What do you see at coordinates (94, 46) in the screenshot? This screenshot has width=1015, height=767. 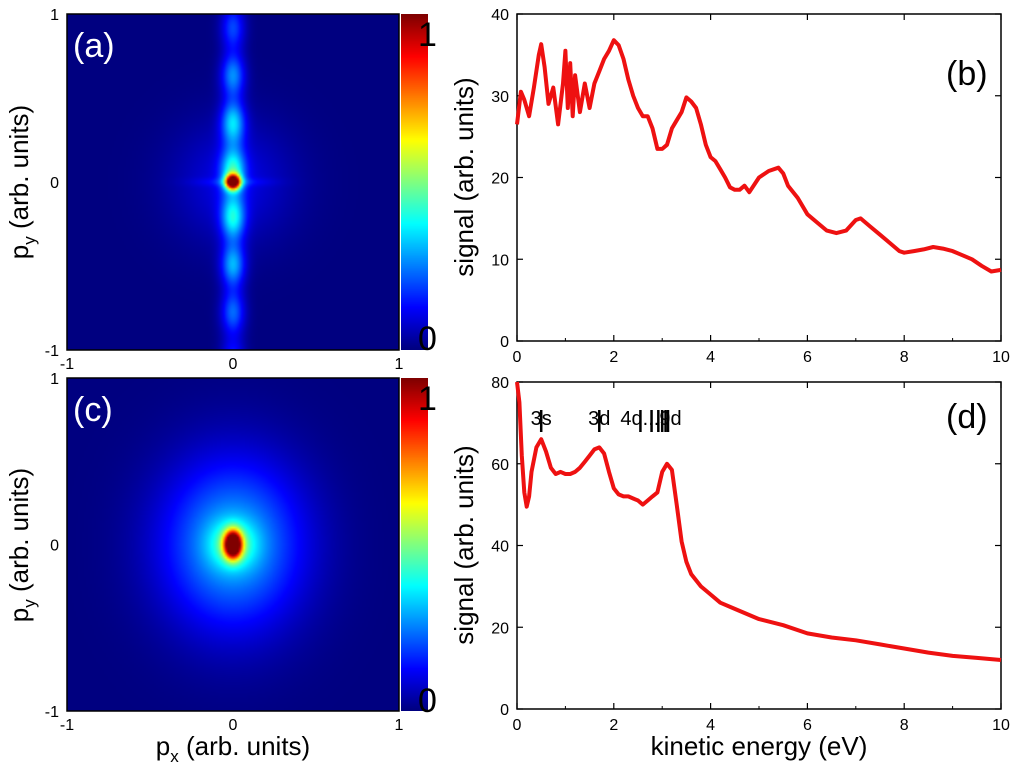 I see `panel-label-a: (a)` at bounding box center [94, 46].